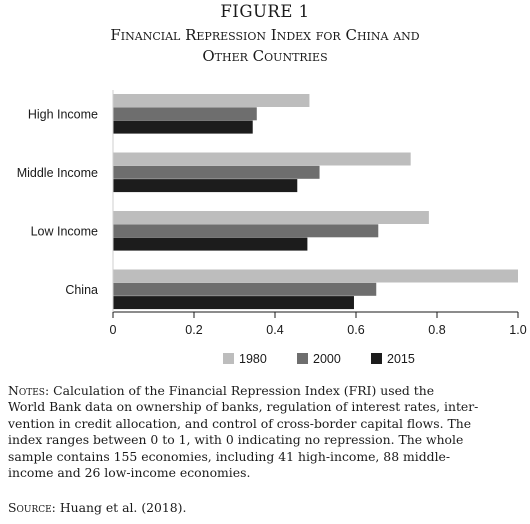 Image resolution: width=530 pixels, height=524 pixels. What do you see at coordinates (123, 507) in the screenshot?
I see `source-text: Huang et al. (2018).` at bounding box center [123, 507].